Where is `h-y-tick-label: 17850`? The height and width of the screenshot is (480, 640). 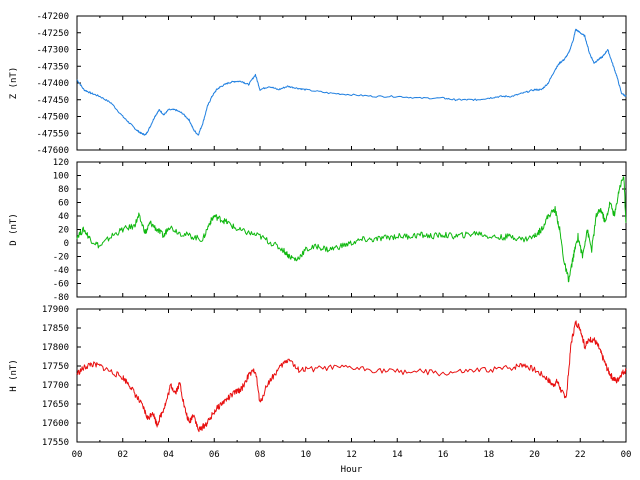
h-y-tick-label: 17850 is located at coordinates (55, 329).